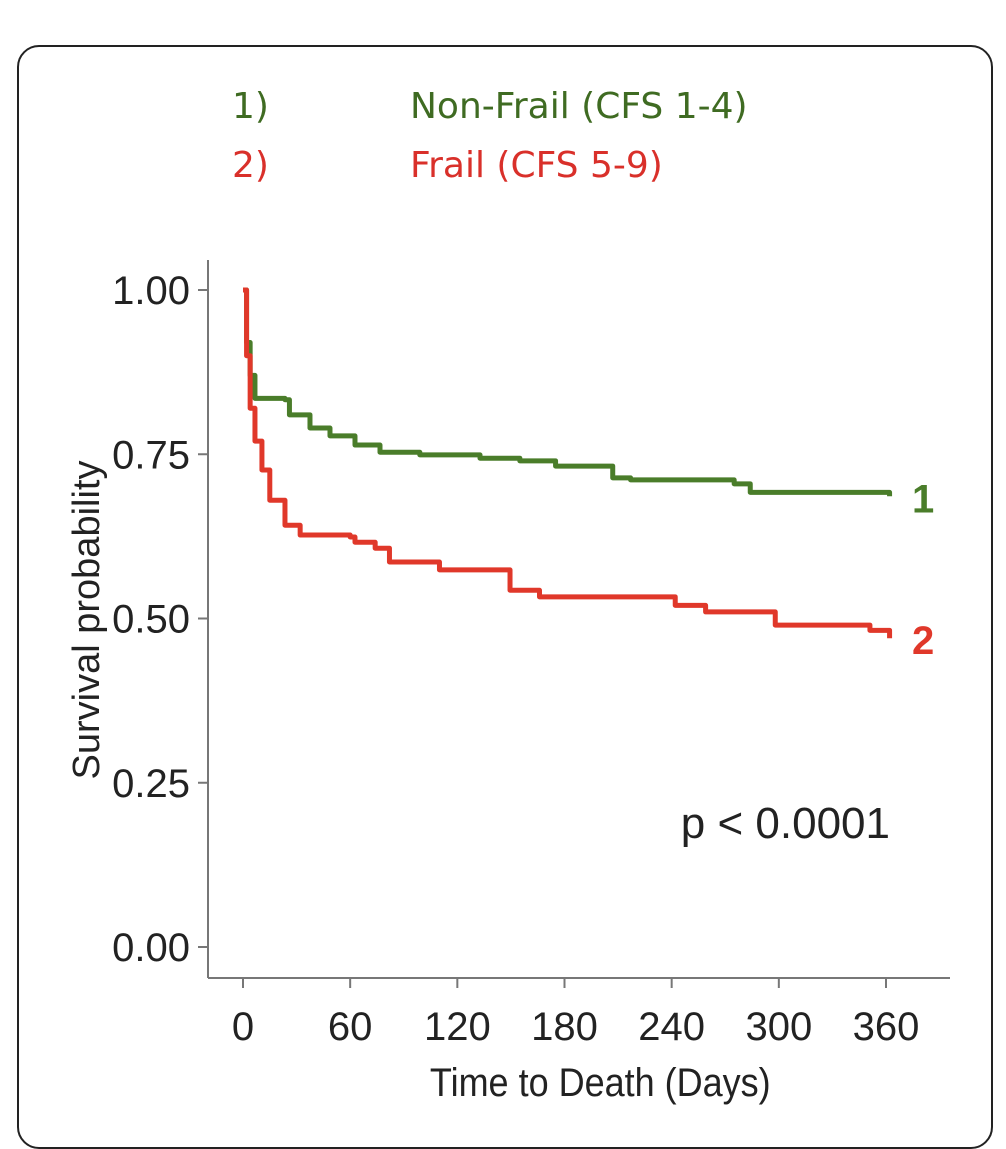 This screenshot has width=1006, height=1149. I want to click on x-tick-label: 240, so click(671, 1027).